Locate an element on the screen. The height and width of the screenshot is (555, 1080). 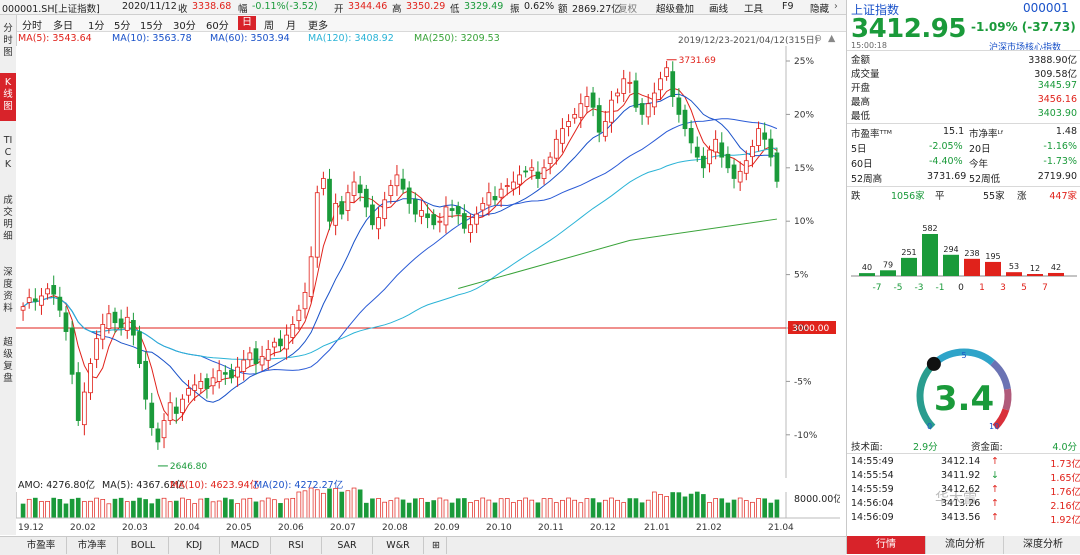
tab-5min: 5分 is located at coordinates (122, 26).